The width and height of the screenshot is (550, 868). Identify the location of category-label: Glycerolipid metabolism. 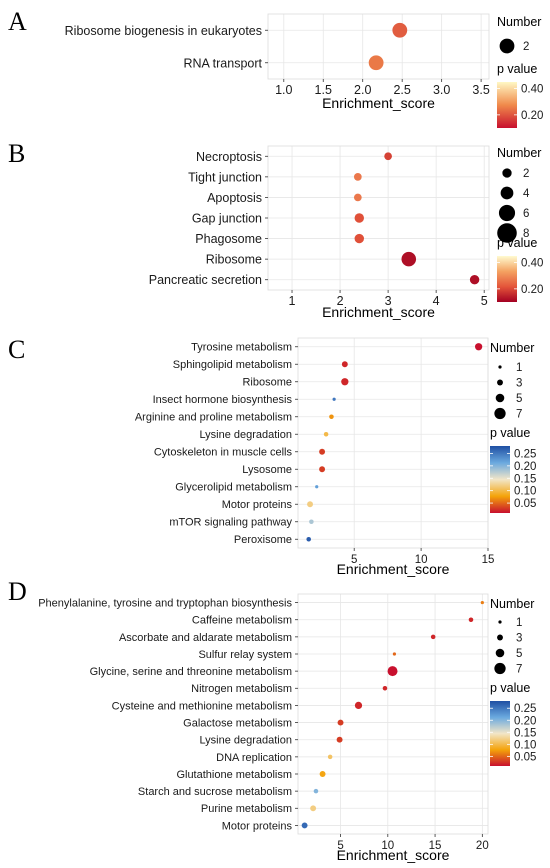
(233, 488).